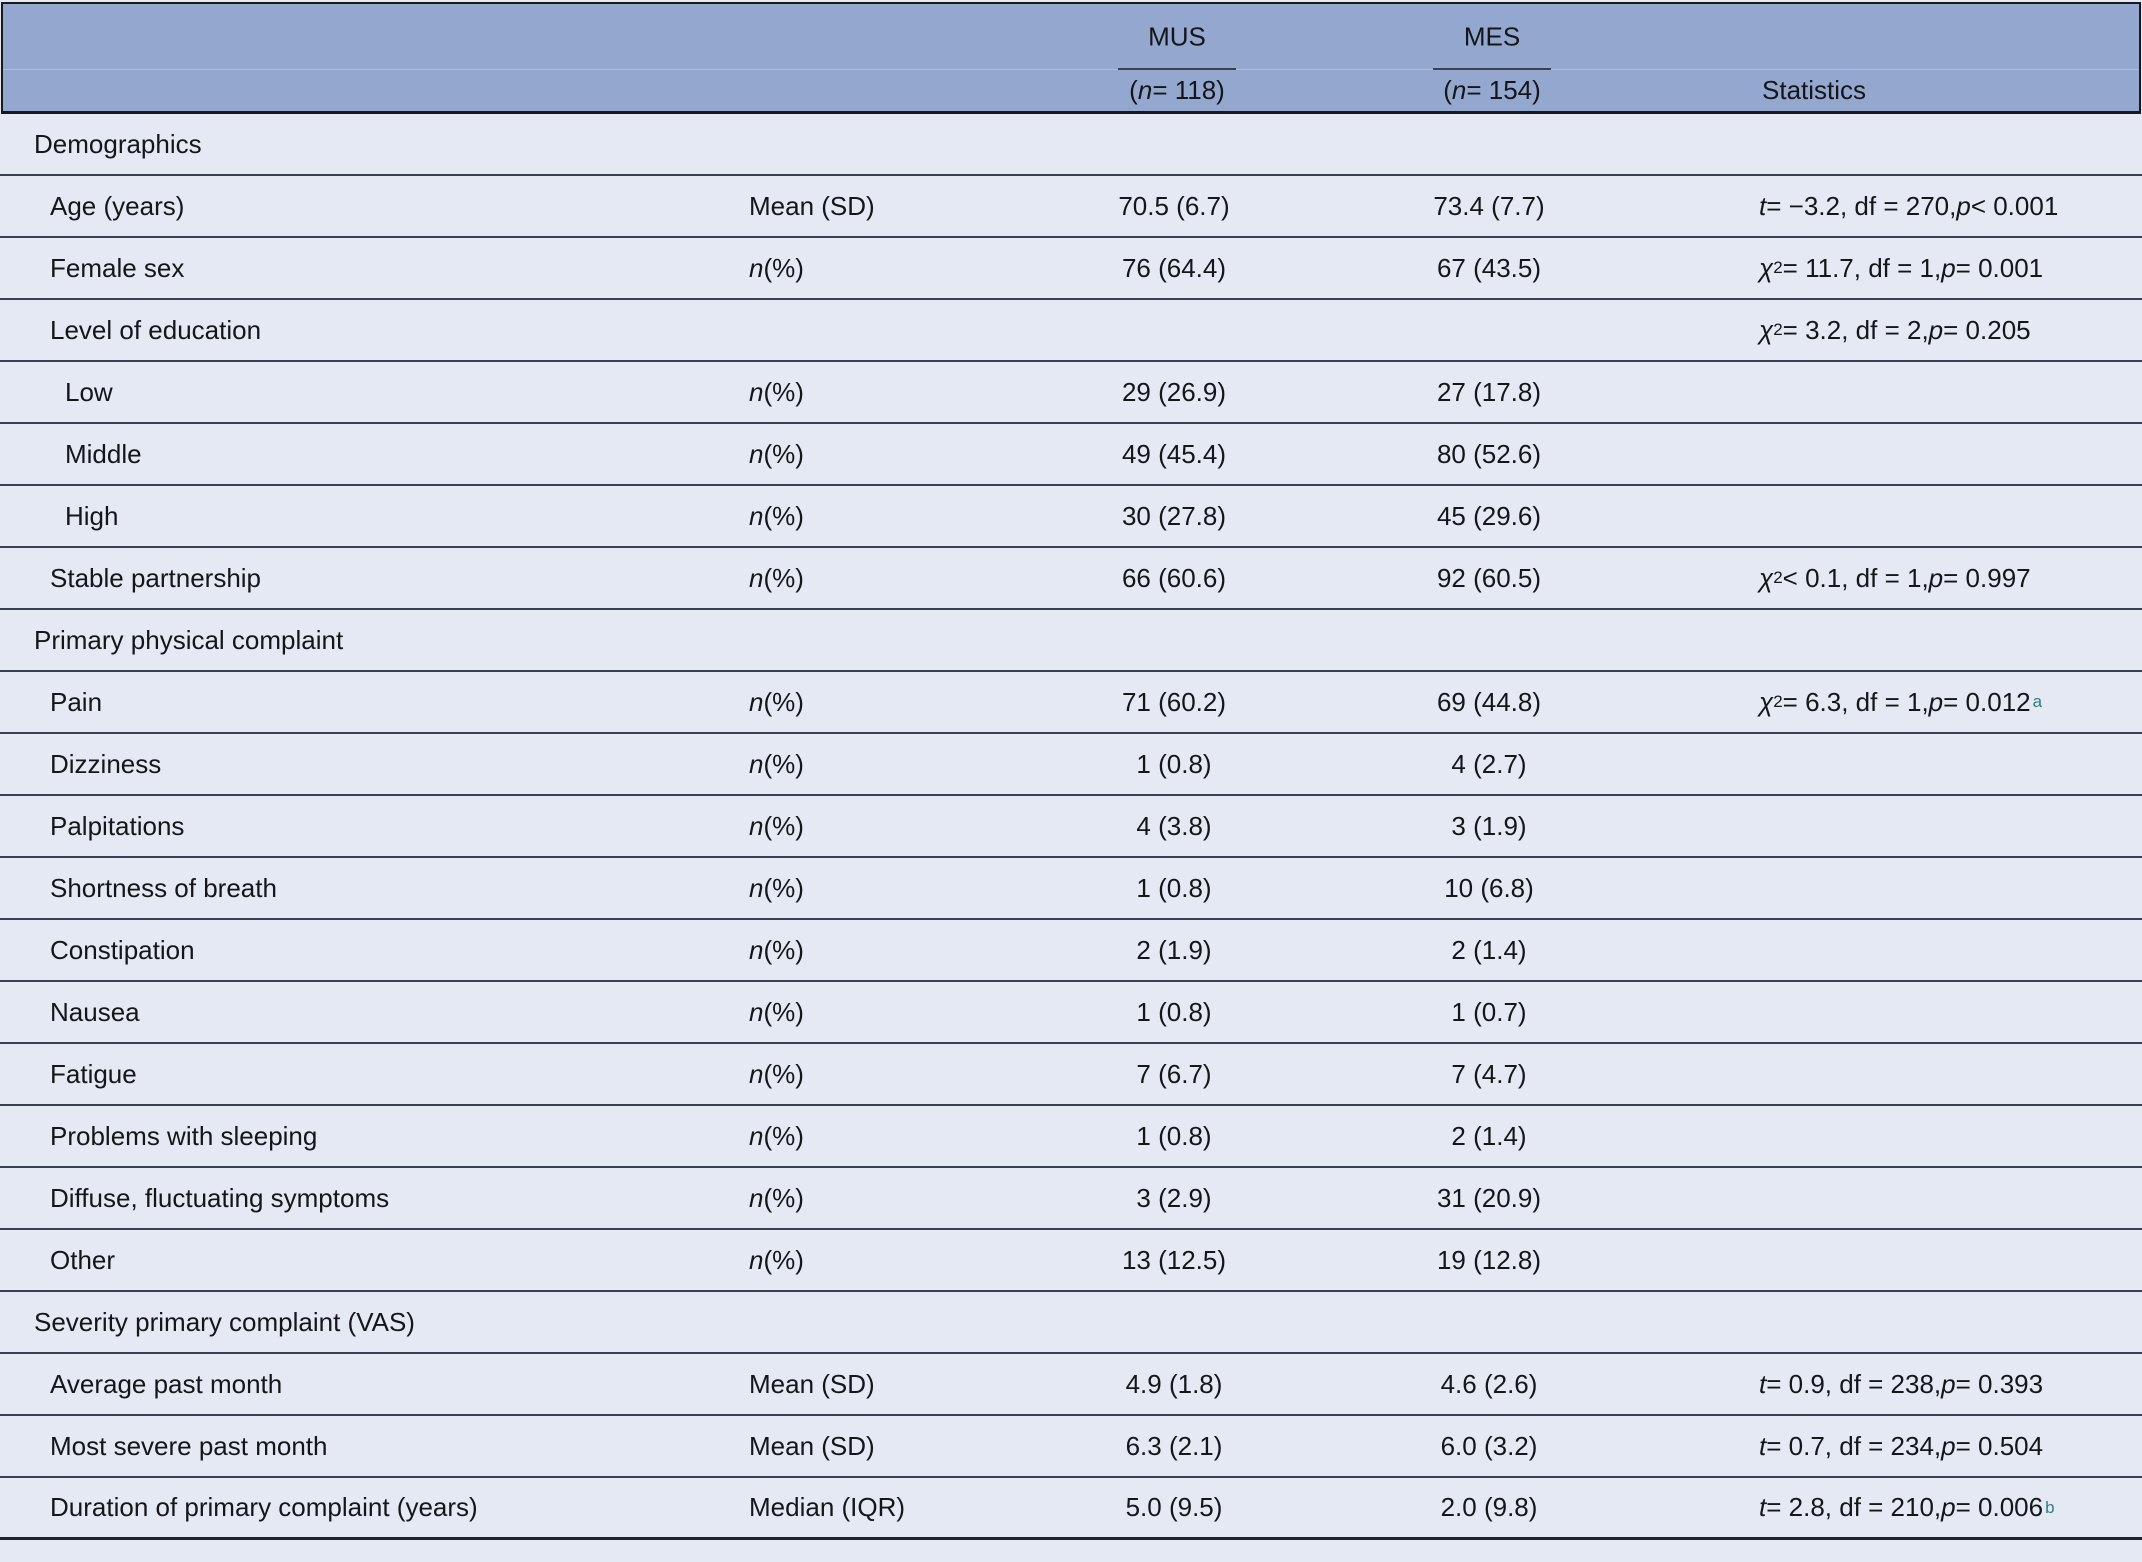  Describe the element at coordinates (1489, 1074) in the screenshot. I see `mes-value-cell: 7 (4.7)` at that location.